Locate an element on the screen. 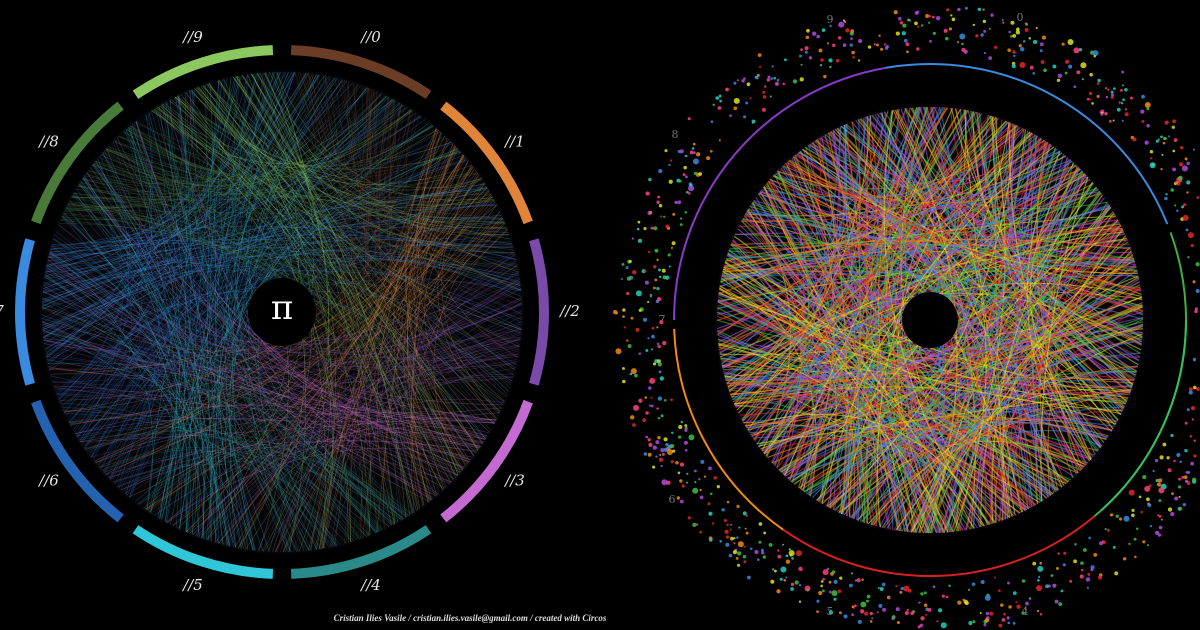  ring-arc is located at coordinates (939, 546).